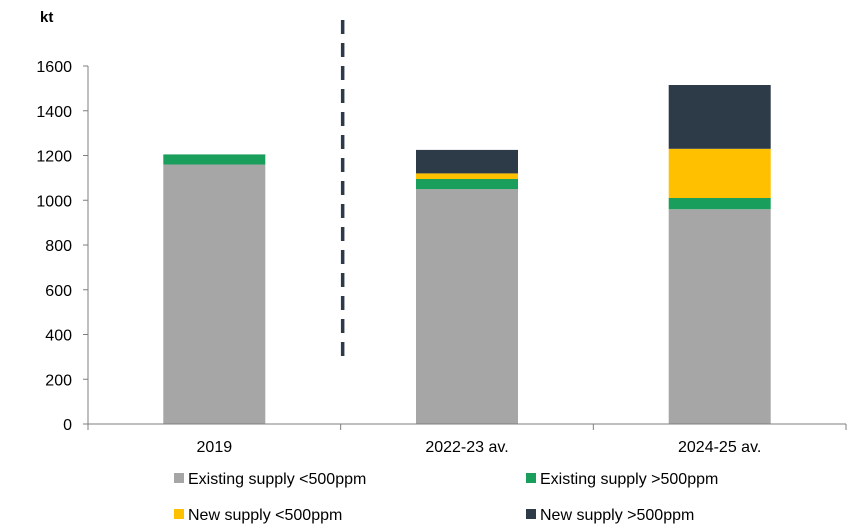 The height and width of the screenshot is (532, 856). What do you see at coordinates (617, 515) in the screenshot?
I see `legend-label: New supply >500ppm` at bounding box center [617, 515].